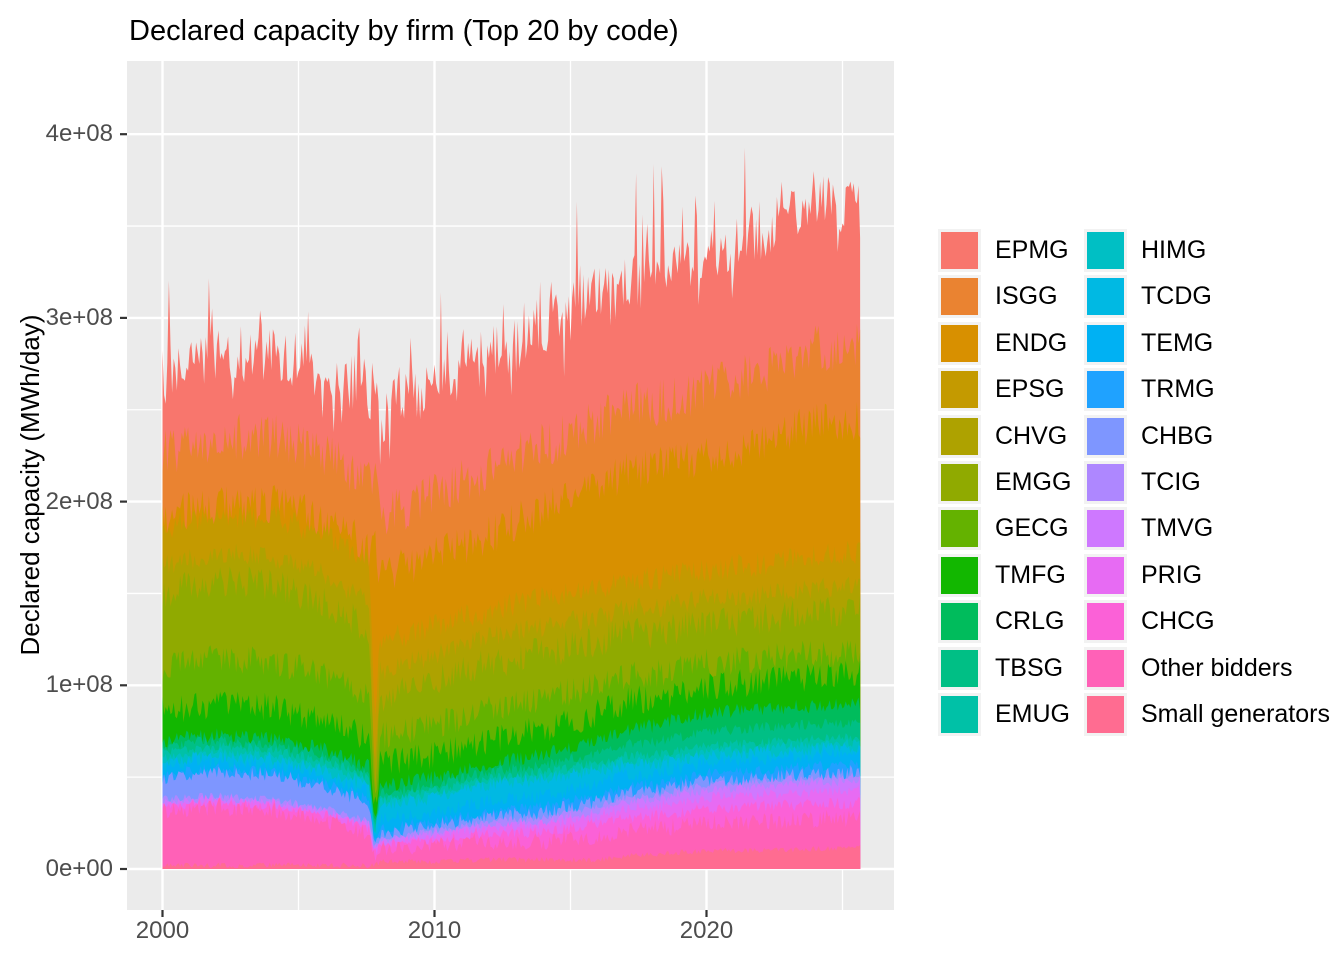  What do you see at coordinates (1030, 574) in the screenshot?
I see `legend-label-tmfg: TMFG` at bounding box center [1030, 574].